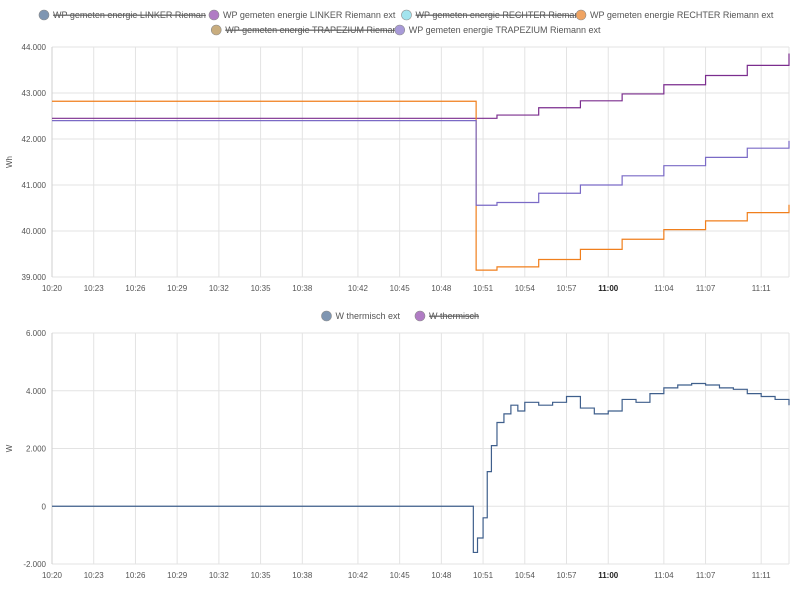 The height and width of the screenshot is (589, 800). Describe the element at coordinates (682, 15) in the screenshot. I see `legend-label: WP gemeten energie RECHTER Riemann ext` at that location.